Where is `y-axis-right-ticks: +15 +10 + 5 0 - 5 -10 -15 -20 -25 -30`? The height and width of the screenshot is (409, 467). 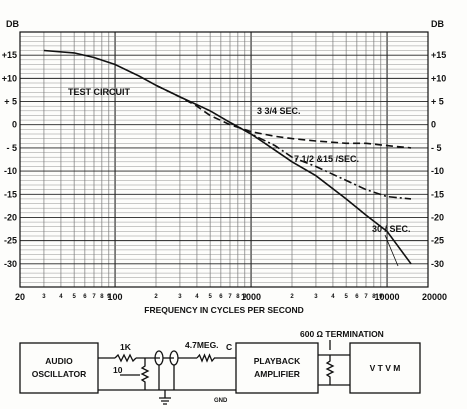
y-axis-right-ticks: +15 +10 + 5 0 - 5 -10 -15 -20 -25 -30 is located at coordinates (438, 159).